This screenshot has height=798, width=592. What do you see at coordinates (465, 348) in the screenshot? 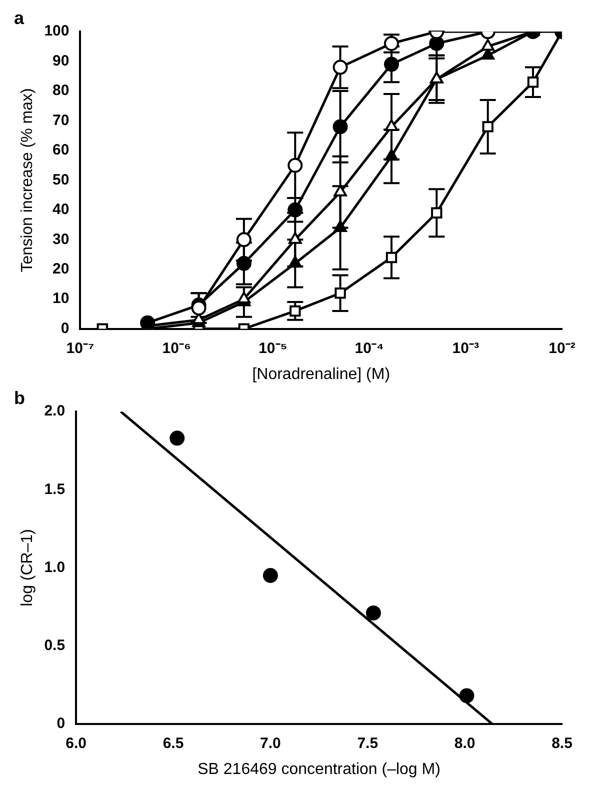
I see `x-tick-label: 10⁻³` at bounding box center [465, 348].